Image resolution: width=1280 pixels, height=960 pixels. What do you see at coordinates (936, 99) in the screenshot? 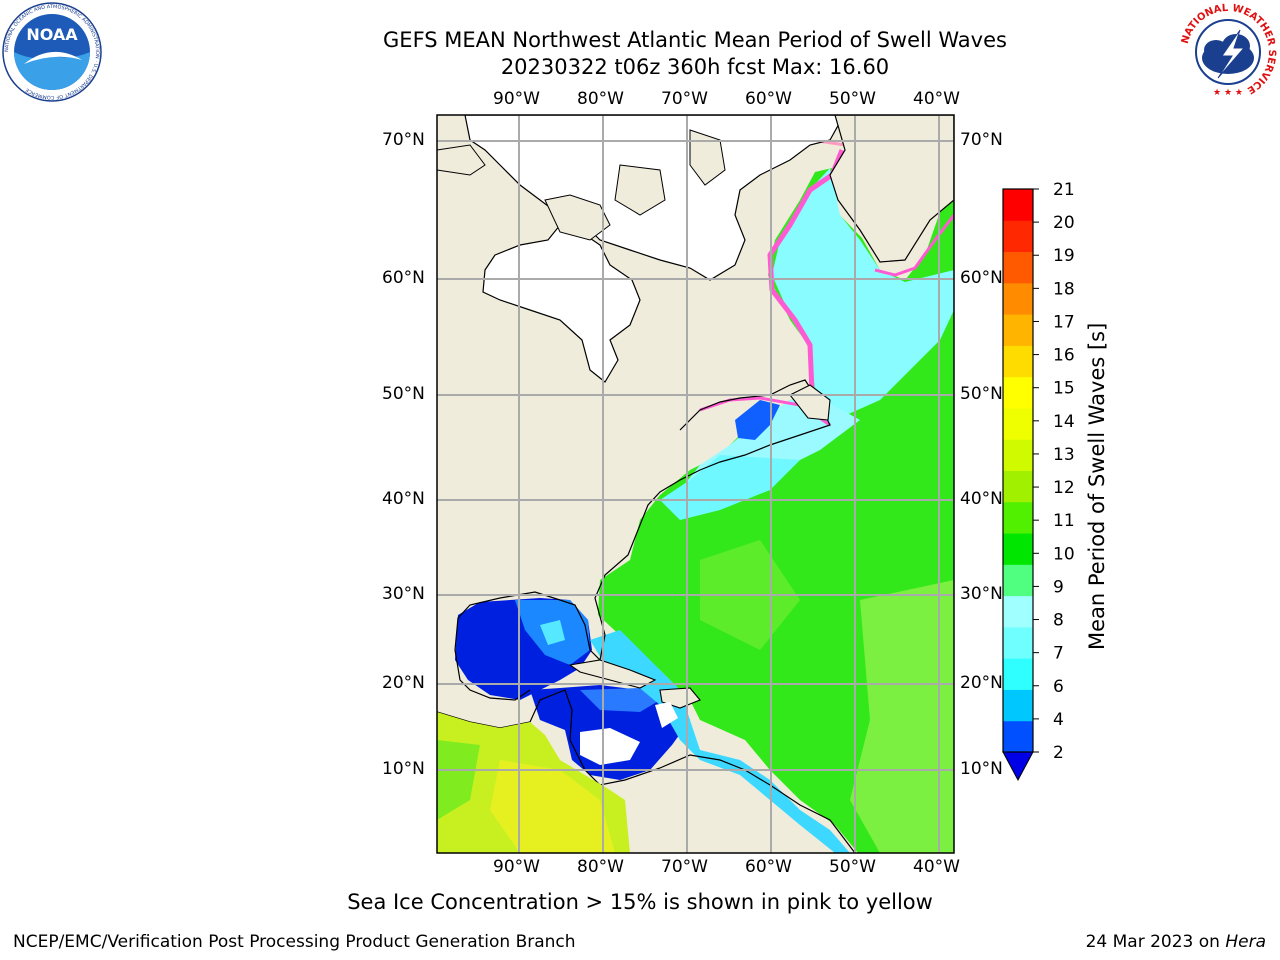
I see `lon-label-top: 40°W` at bounding box center [936, 99].